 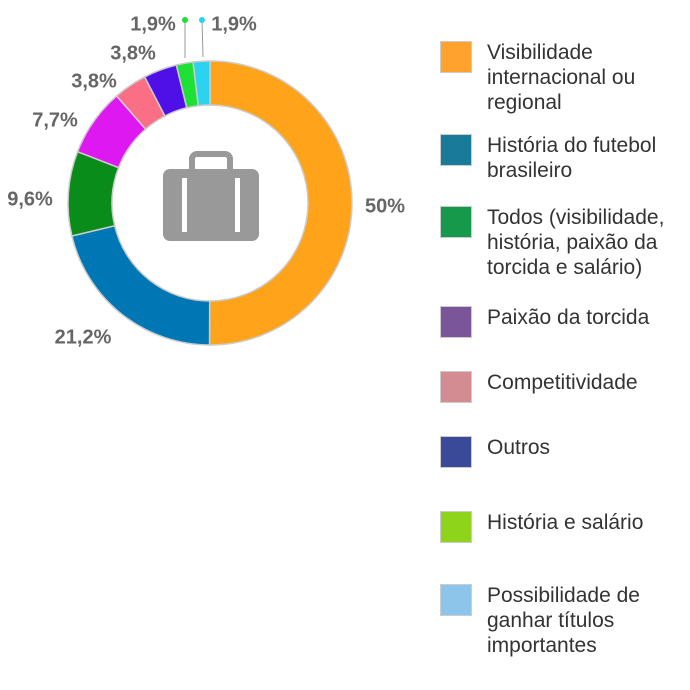 I want to click on label-leaders, so click(x=193, y=37).